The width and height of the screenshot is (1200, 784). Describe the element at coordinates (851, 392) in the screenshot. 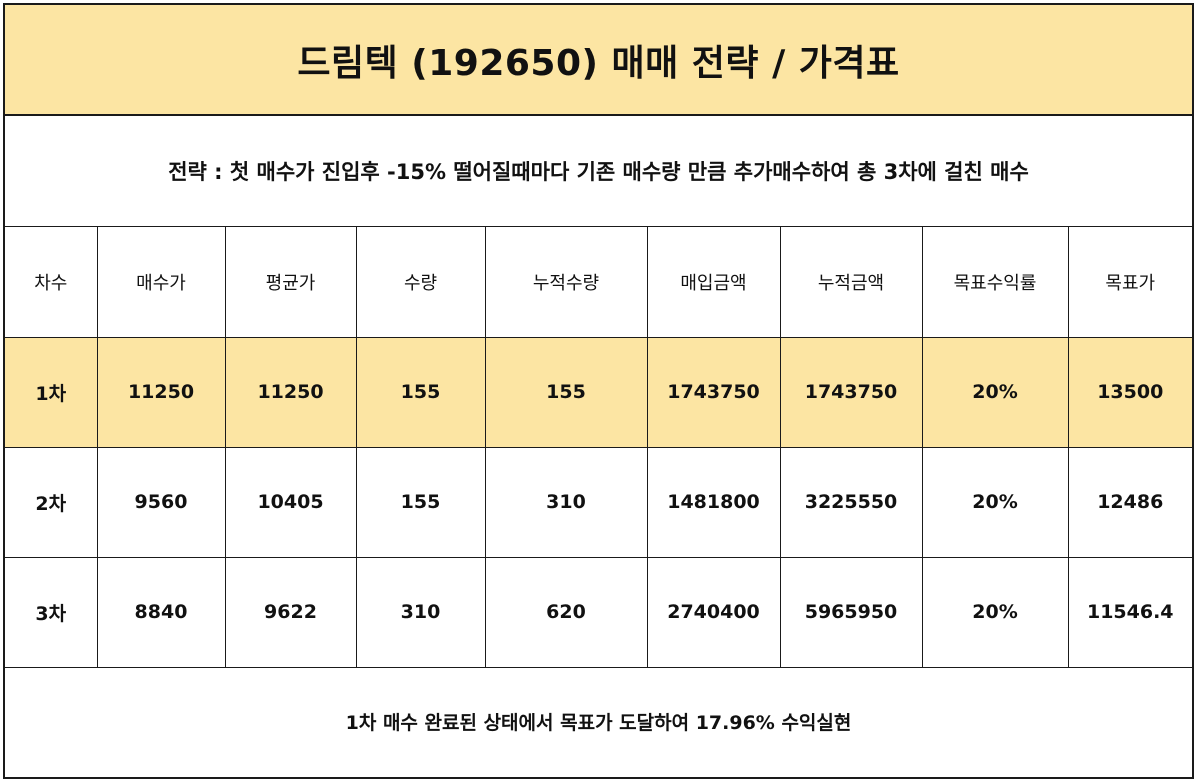

I see `cell-cumulative-amount: 1743750` at that location.